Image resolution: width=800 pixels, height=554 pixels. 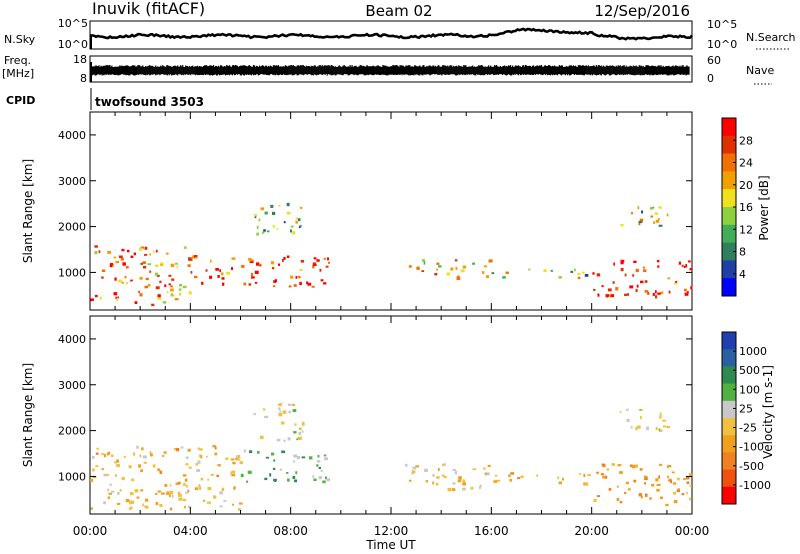 What do you see at coordinates (18, 73) in the screenshot?
I see `freq-unit-label: [MHz]` at bounding box center [18, 73].